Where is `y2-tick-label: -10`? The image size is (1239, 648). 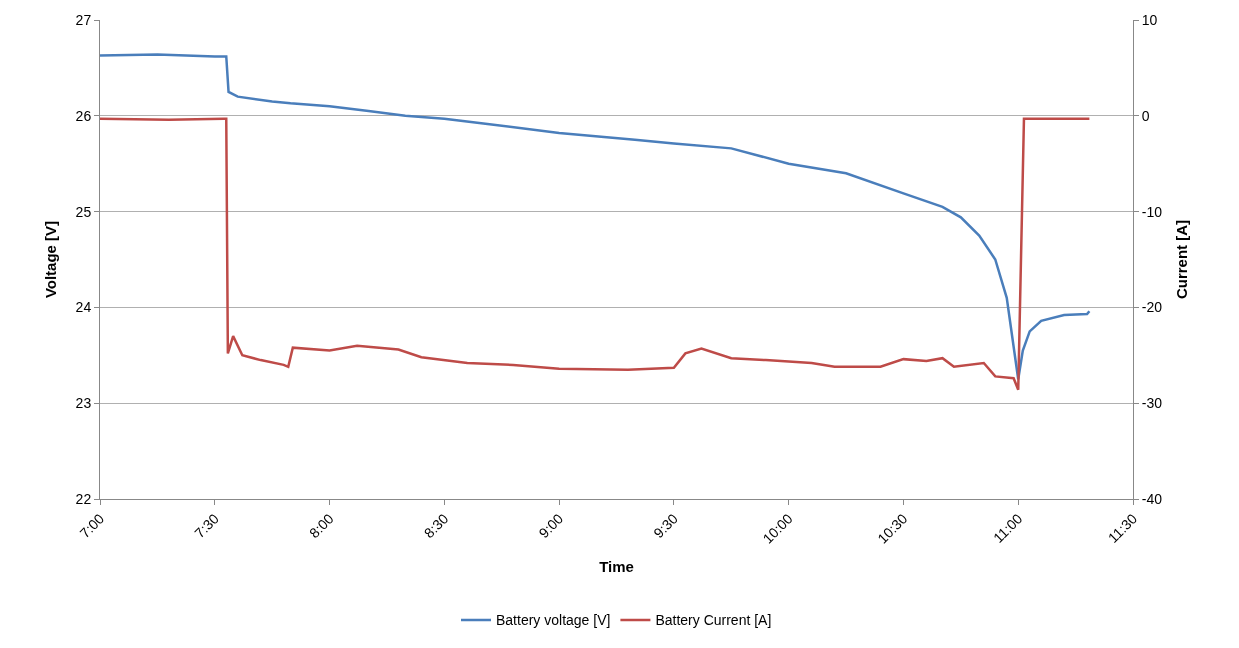
y2-tick-label: -10 is located at coordinates (1152, 211).